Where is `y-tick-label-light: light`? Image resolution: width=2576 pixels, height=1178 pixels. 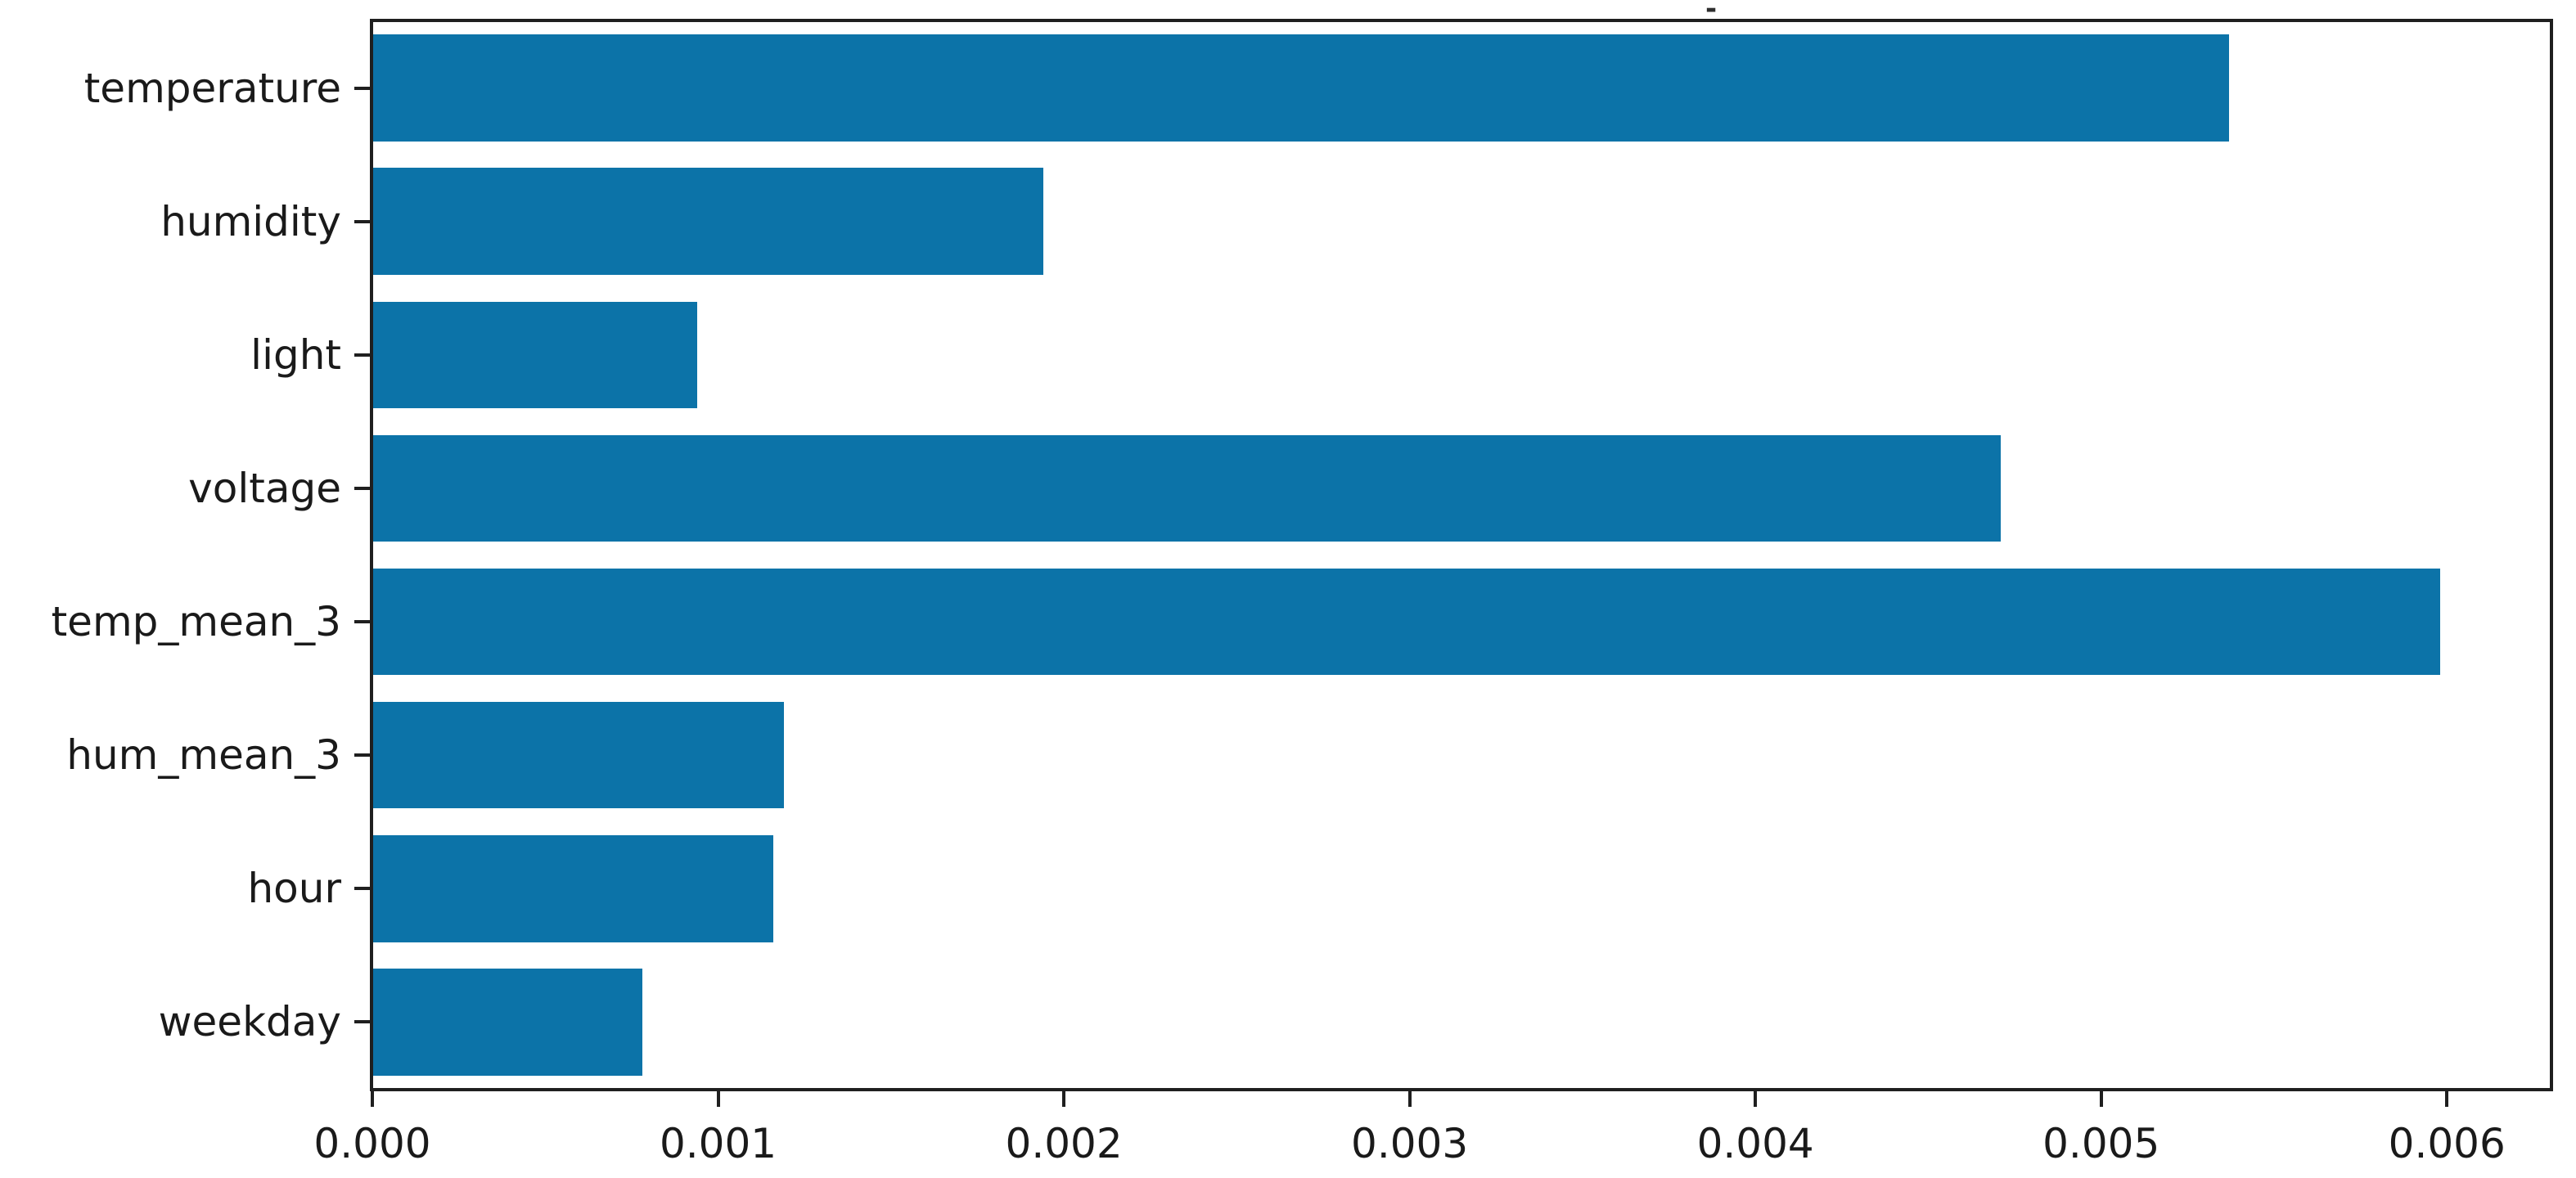
y-tick-label-light: light is located at coordinates (295, 354).